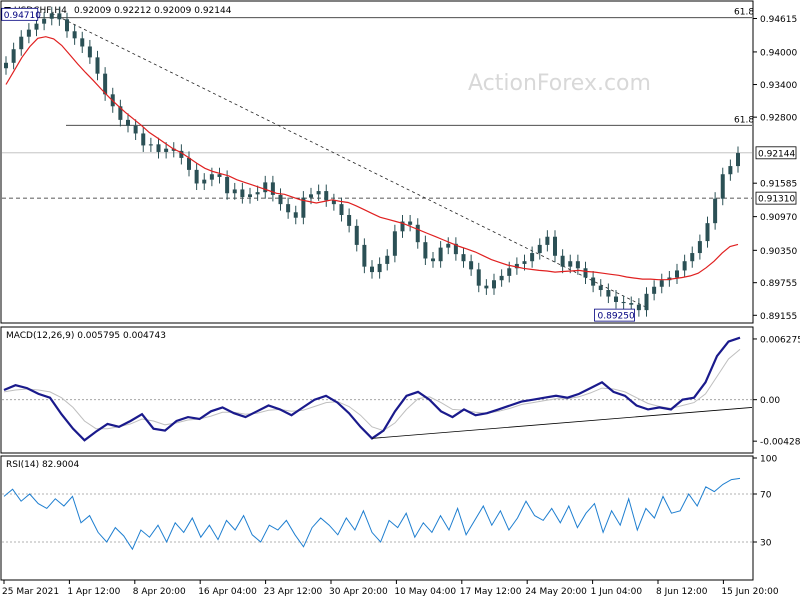 The height and width of the screenshot is (604, 800). What do you see at coordinates (780, 443) in the screenshot?
I see `macd-y-tick-label: -0.004287` at bounding box center [780, 443].